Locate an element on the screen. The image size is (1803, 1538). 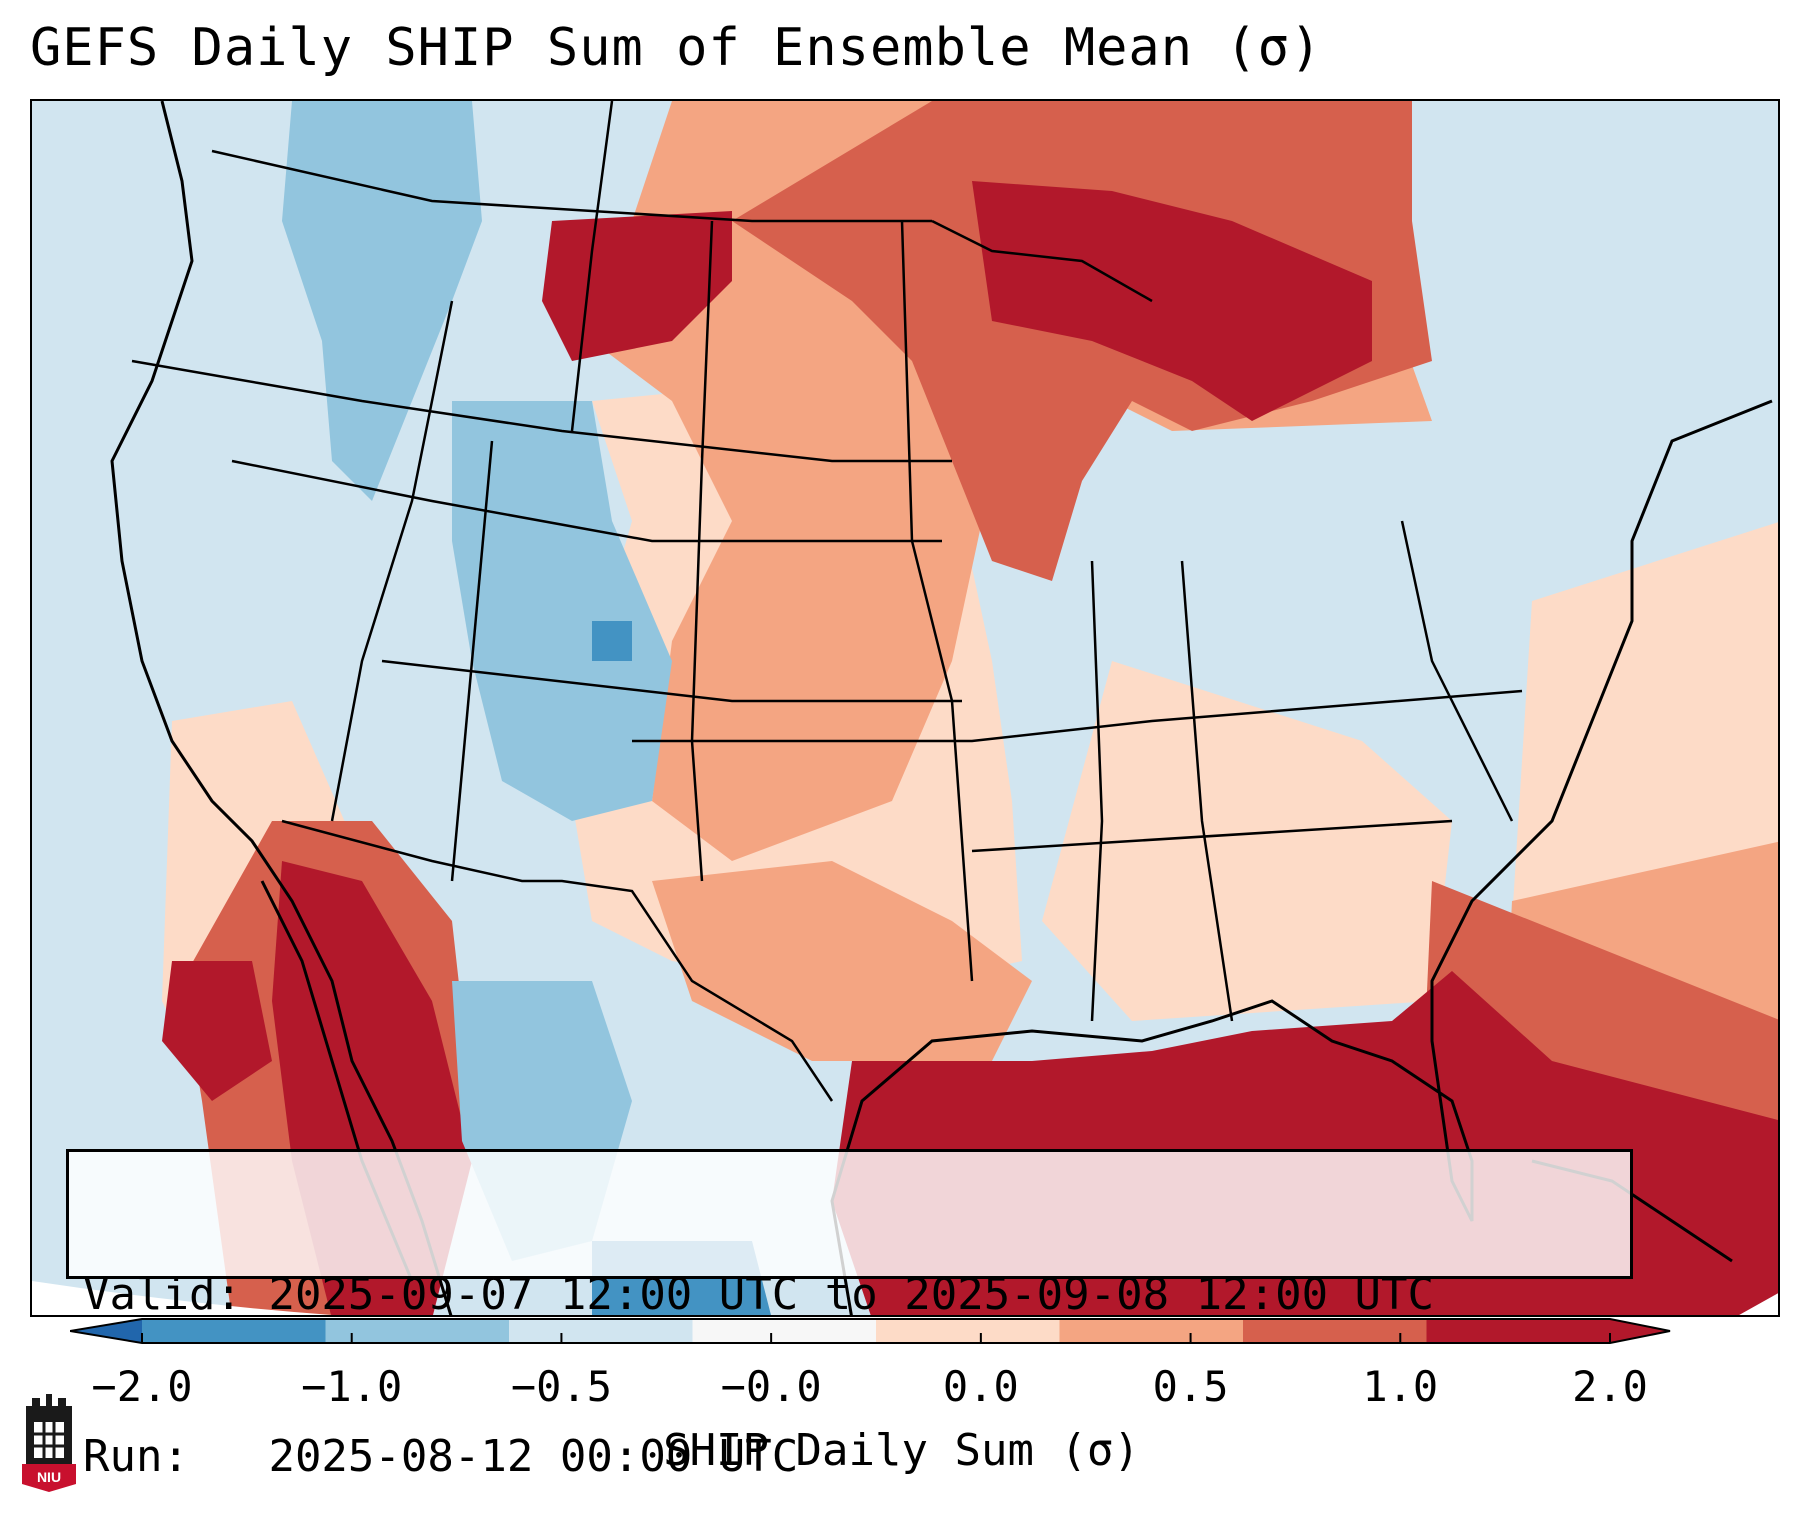
colorbar is located at coordinates (870, 1331).